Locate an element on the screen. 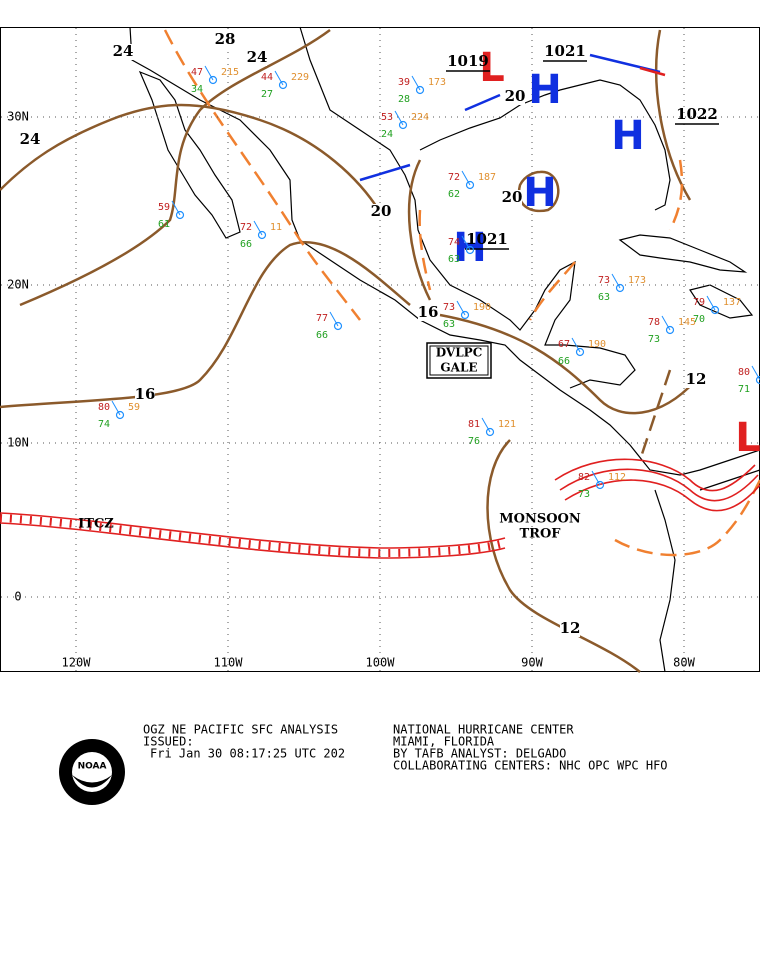 This screenshot has width=760, height=958. station-dew: 76 is located at coordinates (474, 441).